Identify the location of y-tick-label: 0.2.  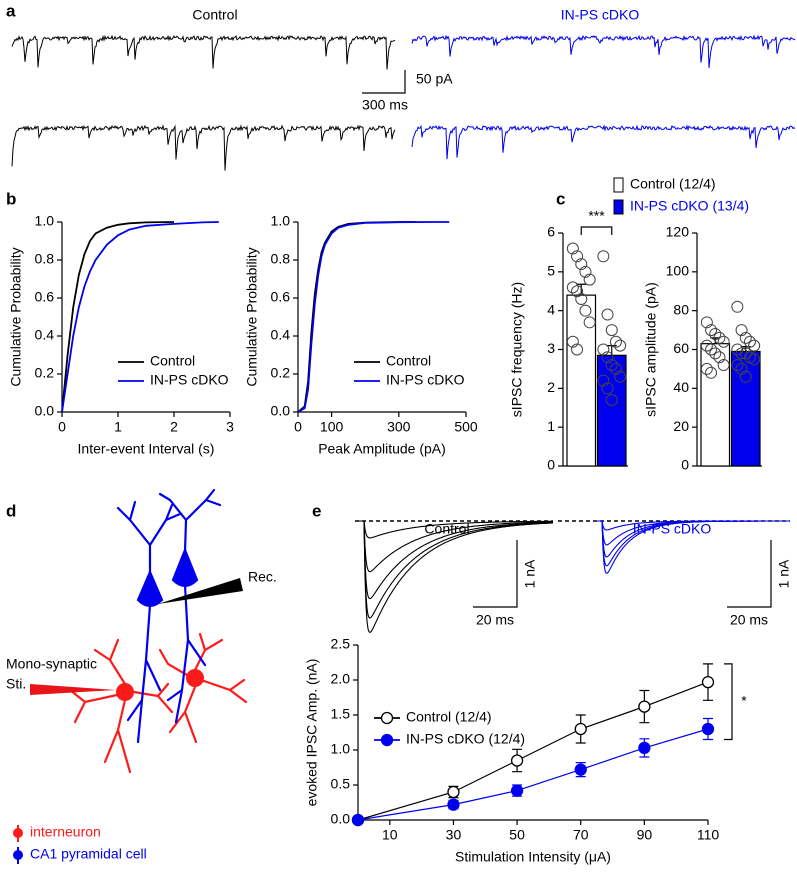
(45, 373).